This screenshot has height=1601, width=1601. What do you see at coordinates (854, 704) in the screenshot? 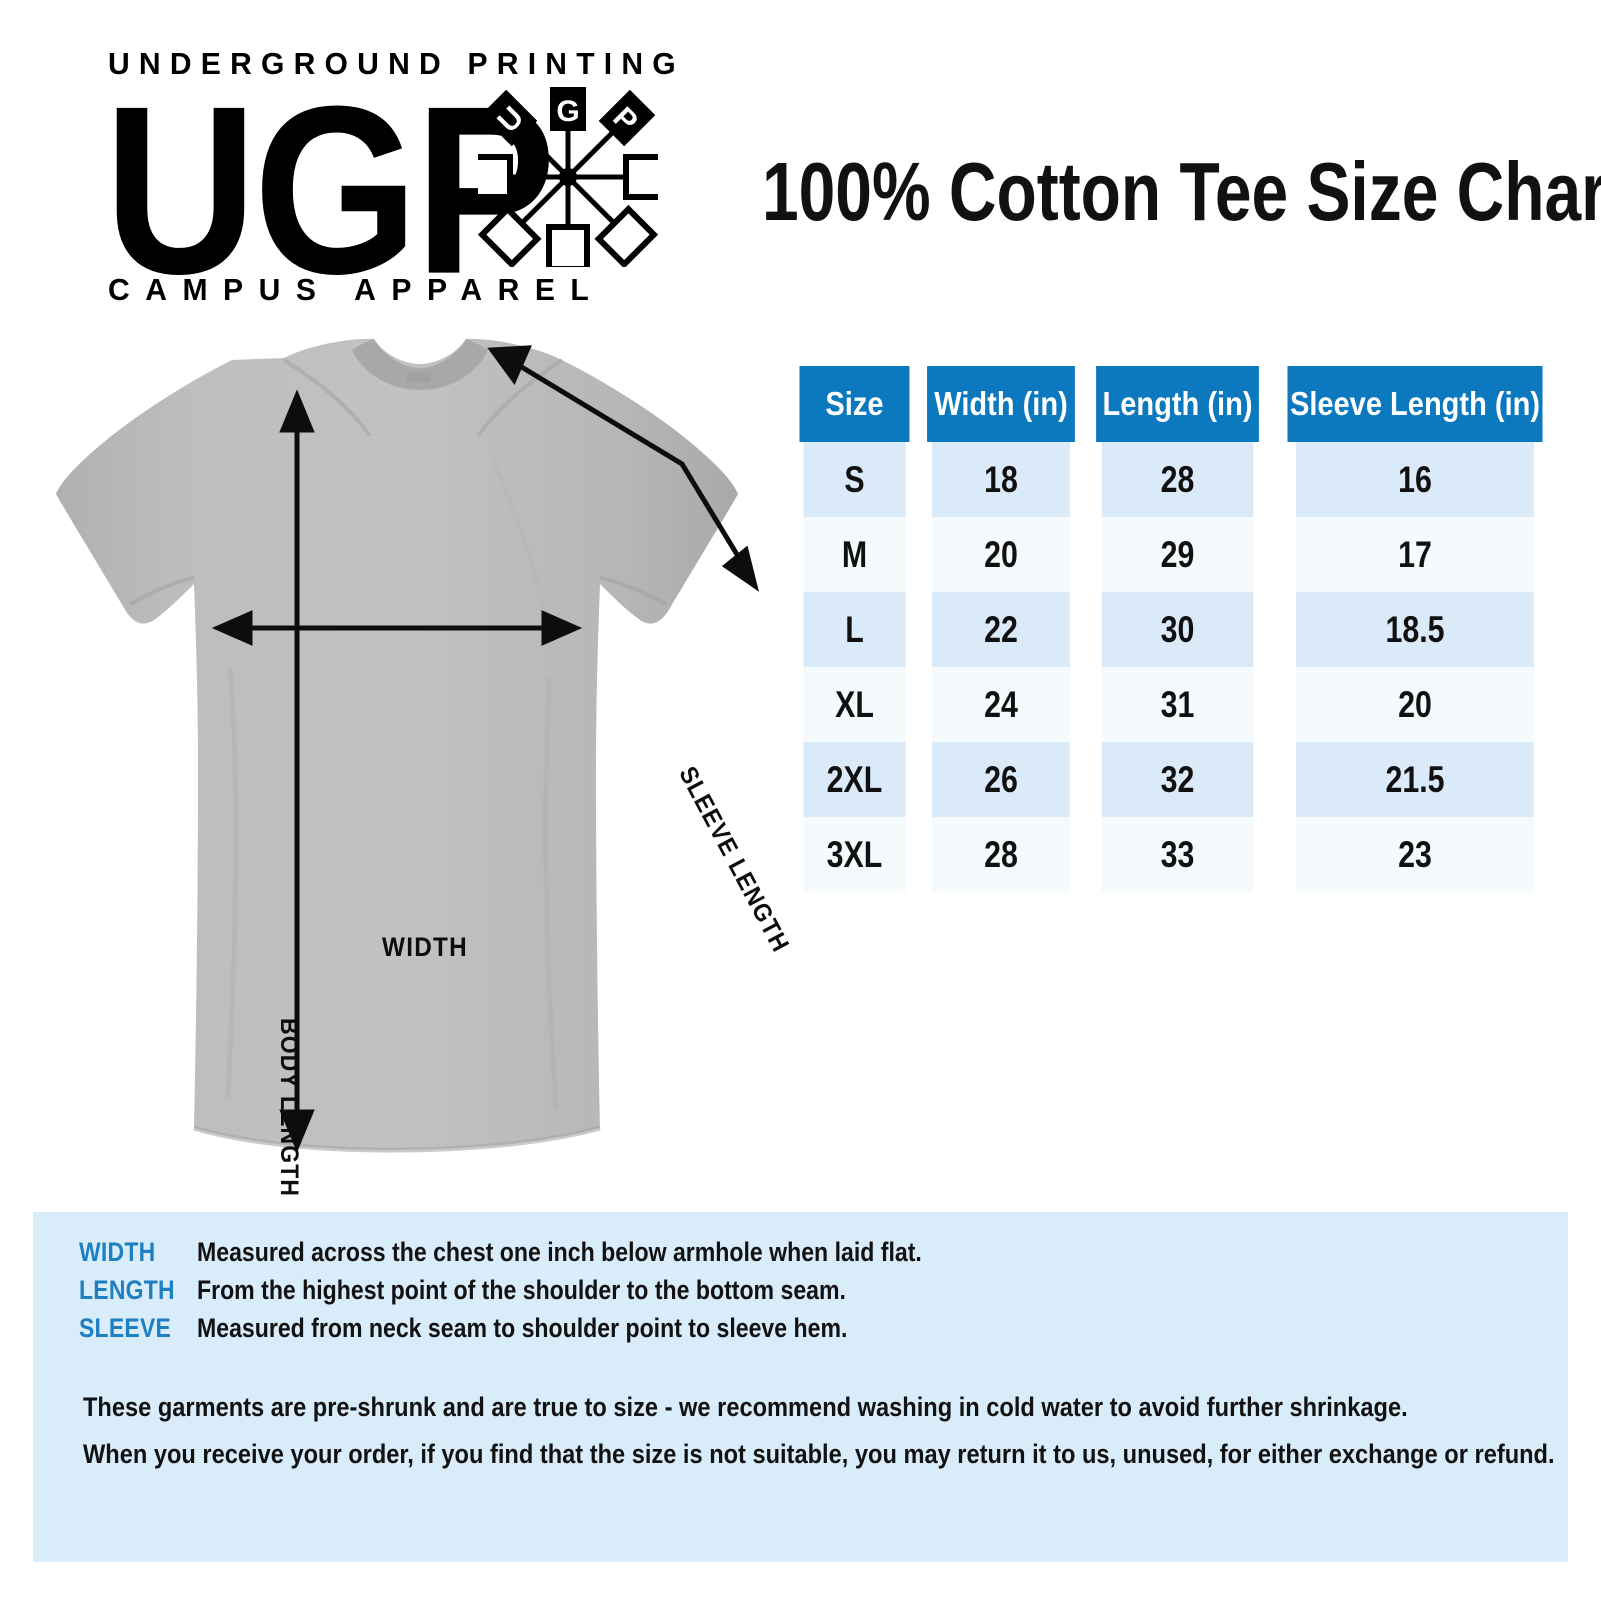
I see `cell-size: XL` at bounding box center [854, 704].